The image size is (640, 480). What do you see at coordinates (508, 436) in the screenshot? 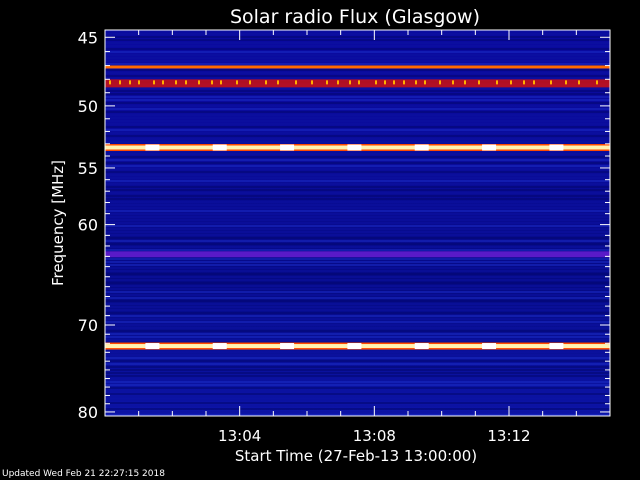
I see `x-tick-label: 13:12` at bounding box center [508, 436].